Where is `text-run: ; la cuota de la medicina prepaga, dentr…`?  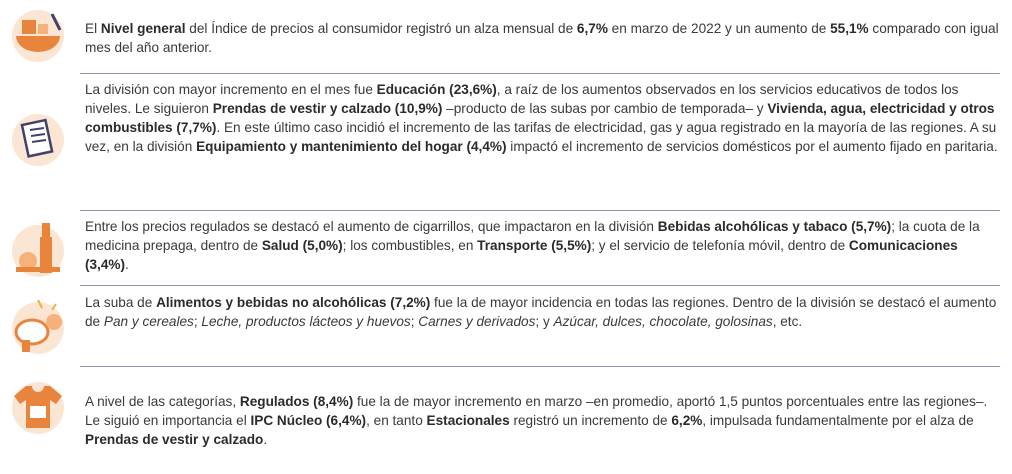 text-run: ; la cuota de la medicina prepaga, dentr… is located at coordinates (532, 236).